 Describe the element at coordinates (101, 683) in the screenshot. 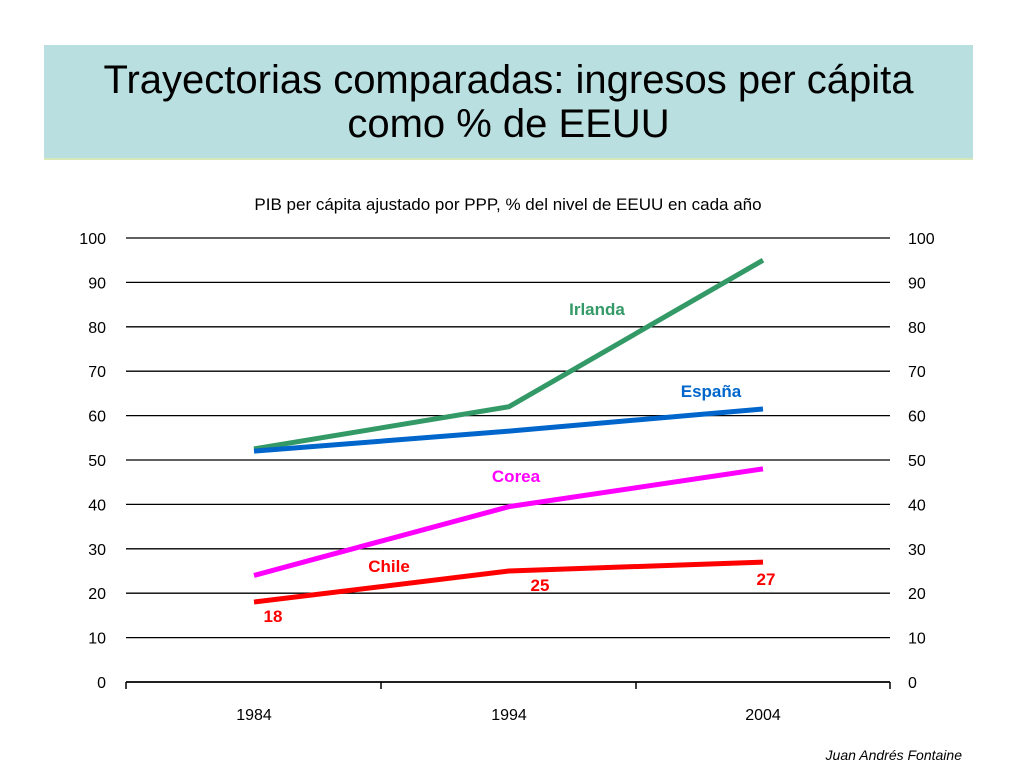

I see `y-tick-label-left: 0` at that location.